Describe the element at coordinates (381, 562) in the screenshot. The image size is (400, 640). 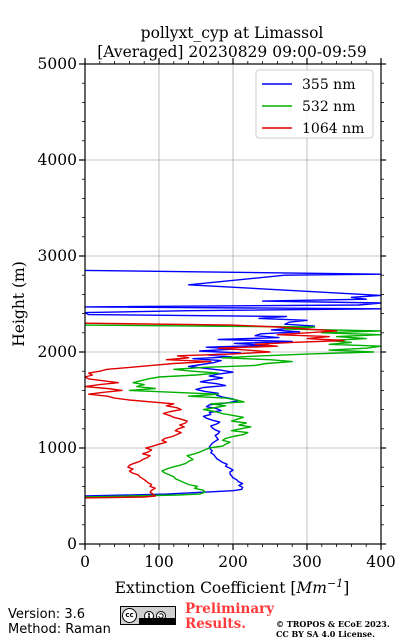
I see `x-tick-label: 400` at that location.